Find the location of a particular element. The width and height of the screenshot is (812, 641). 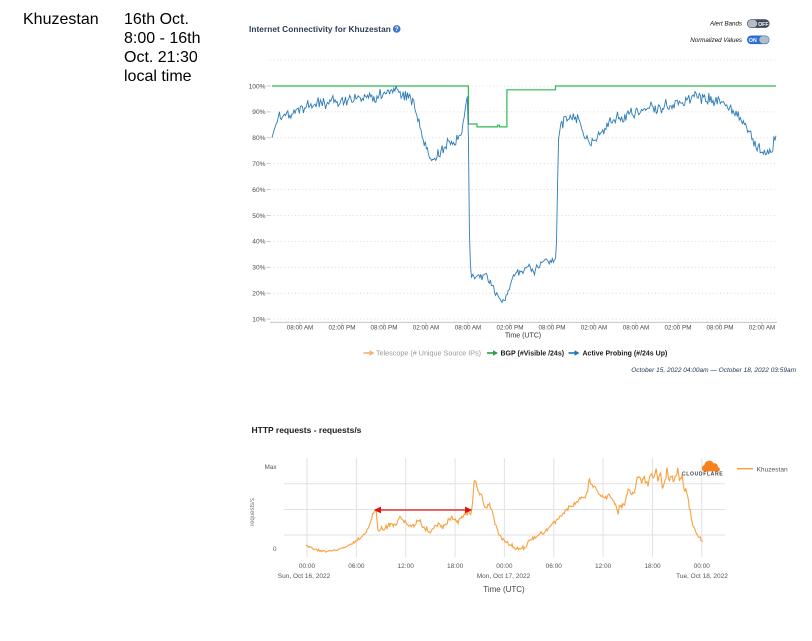

svg-text: 70% is located at coordinates (258, 164).